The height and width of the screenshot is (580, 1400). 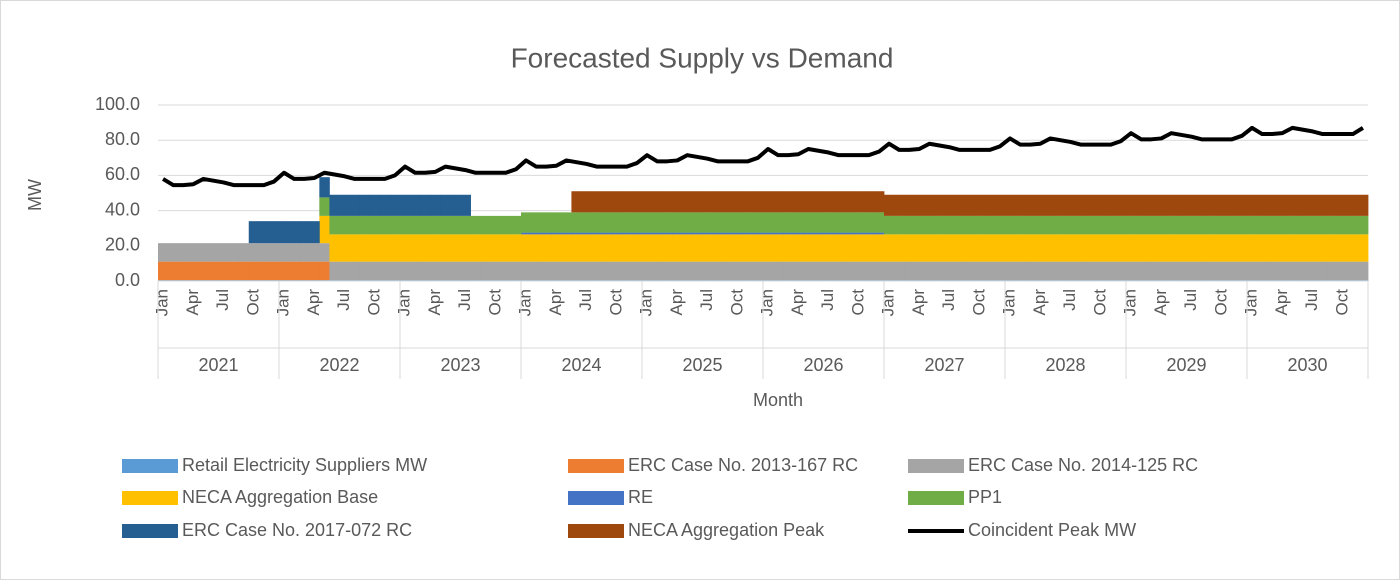 I want to click on year-label: 2030, so click(x=1307, y=365).